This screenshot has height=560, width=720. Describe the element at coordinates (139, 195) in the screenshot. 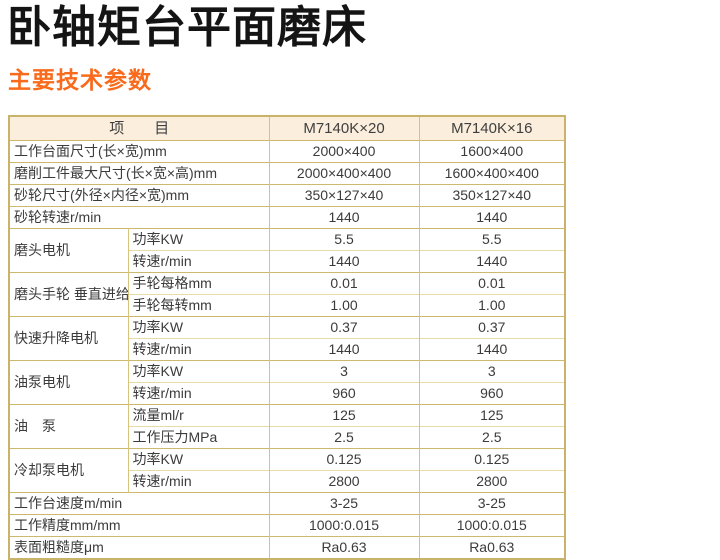

I see `row-label: 砂轮尺寸(外径×内径×宽)mm` at that location.